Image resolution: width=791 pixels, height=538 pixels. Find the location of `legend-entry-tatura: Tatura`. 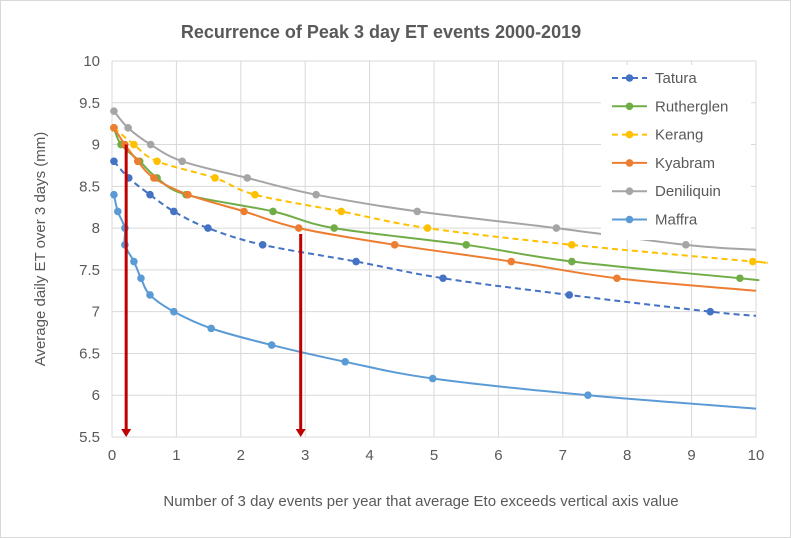

legend-entry-tatura: Tatura is located at coordinates (654, 78).